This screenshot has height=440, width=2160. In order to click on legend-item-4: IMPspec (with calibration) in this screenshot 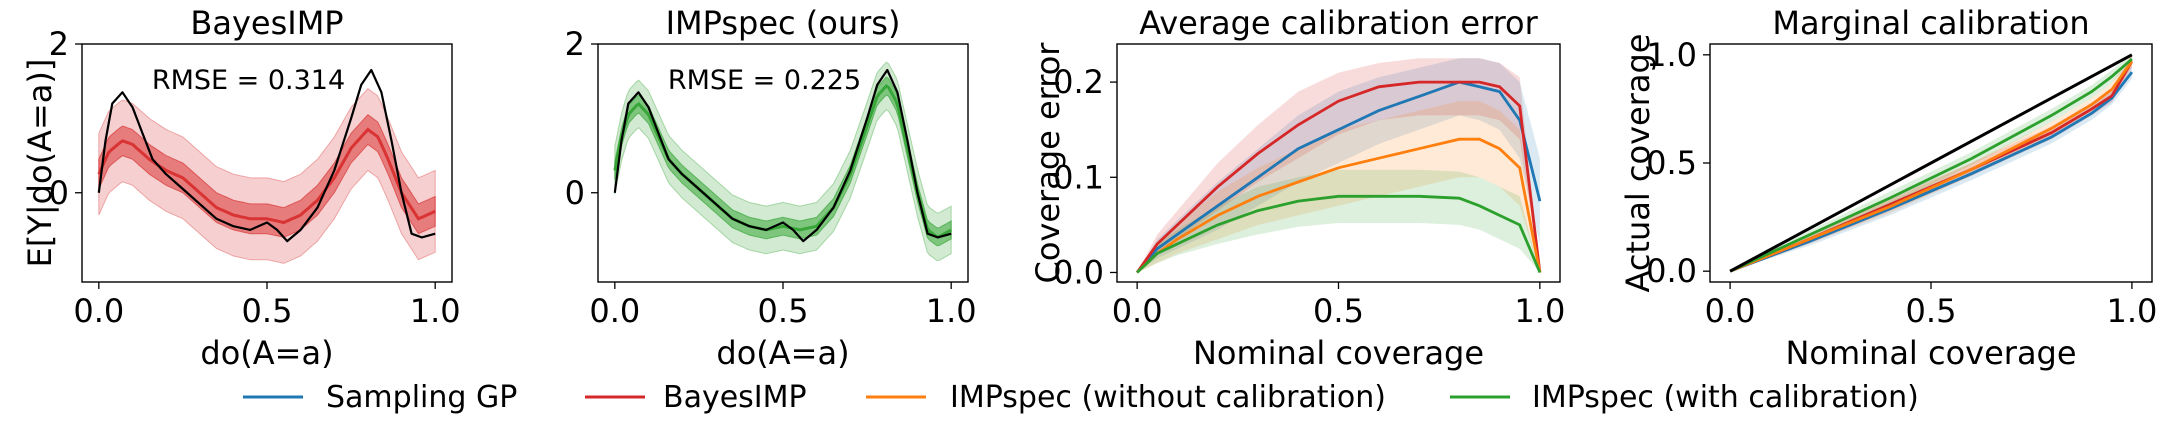, I will do `click(1684, 397)`.